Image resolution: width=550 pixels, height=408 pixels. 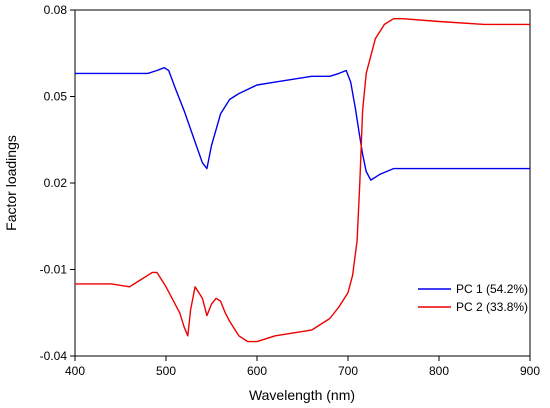 What do you see at coordinates (54, 270) in the screenshot?
I see `y-tick-label: -0.01` at bounding box center [54, 270].